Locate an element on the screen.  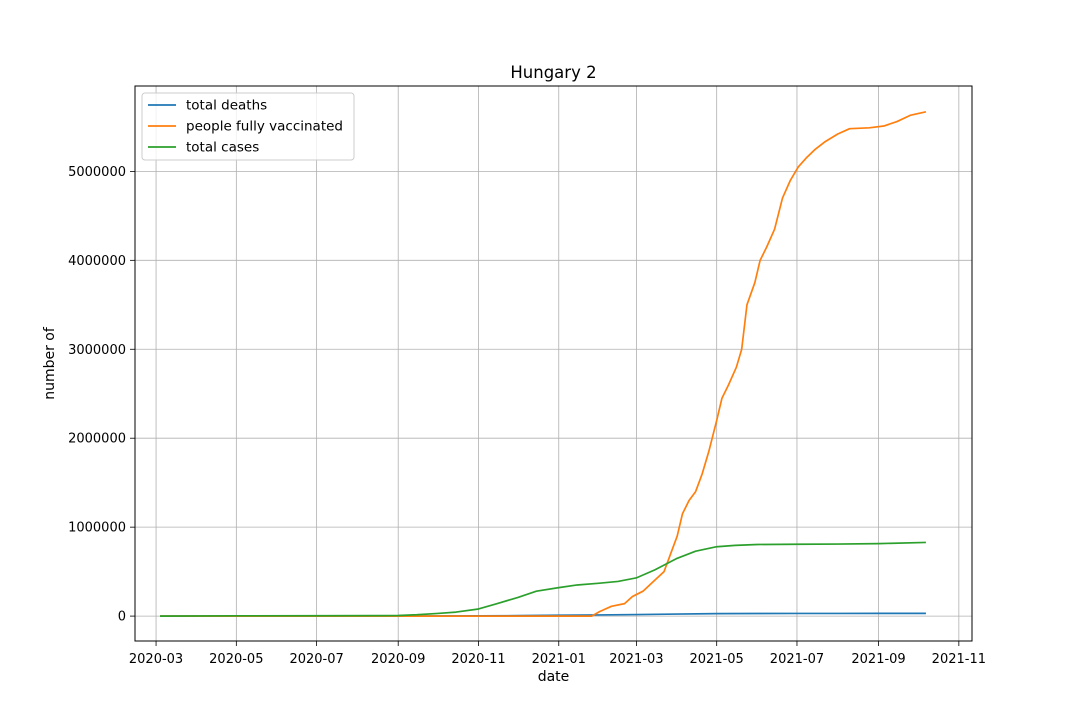
chart-title: Hungary 2 is located at coordinates (553, 72).